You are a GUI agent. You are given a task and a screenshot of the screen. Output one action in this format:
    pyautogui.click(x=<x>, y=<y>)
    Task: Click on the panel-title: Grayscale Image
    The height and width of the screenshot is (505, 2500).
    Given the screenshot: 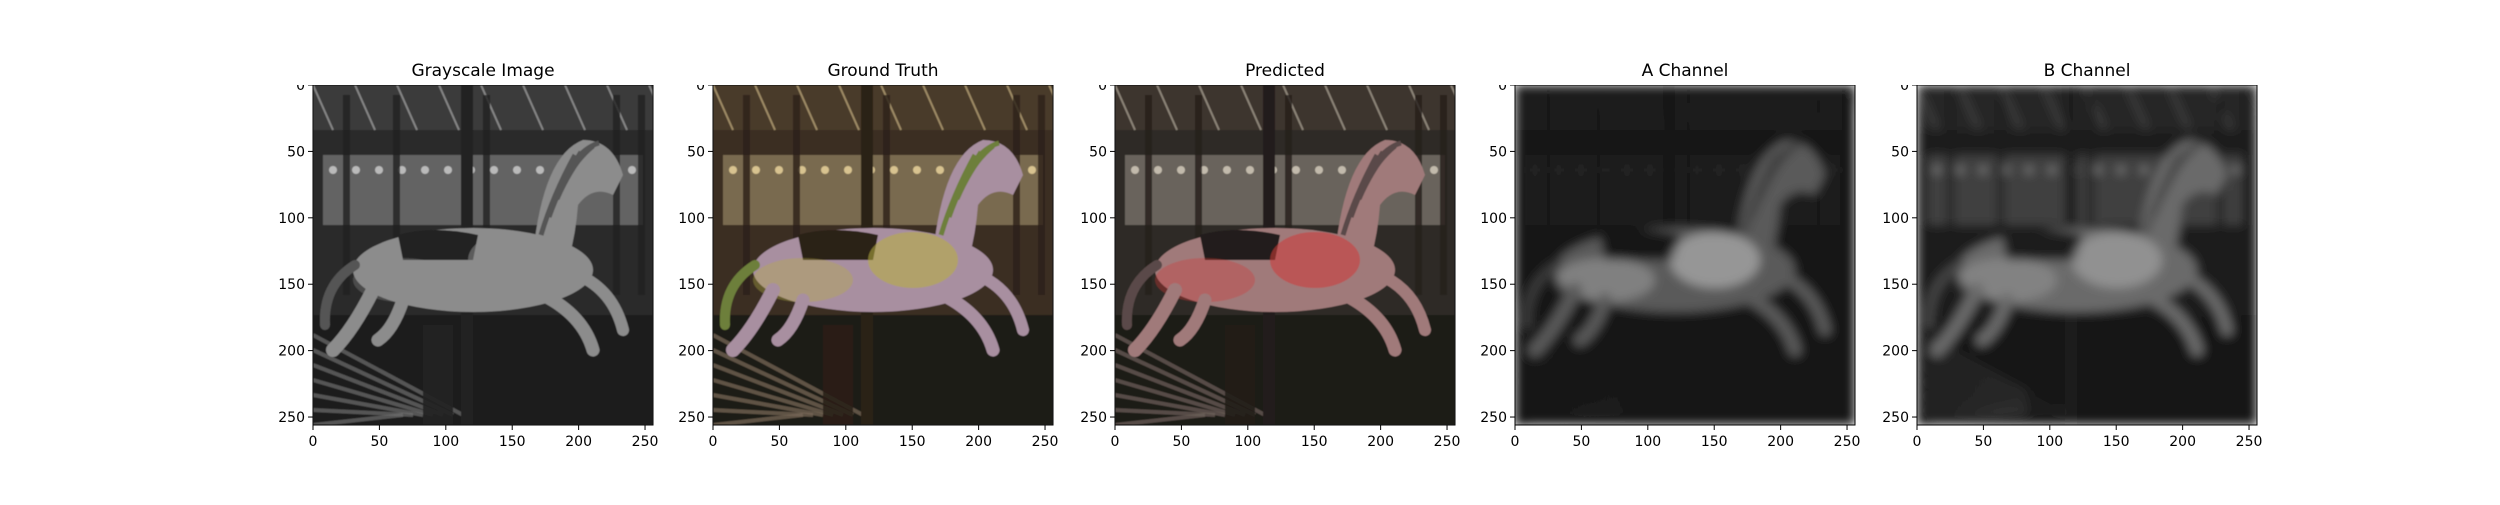 What is the action you would take?
    pyautogui.click(x=483, y=71)
    